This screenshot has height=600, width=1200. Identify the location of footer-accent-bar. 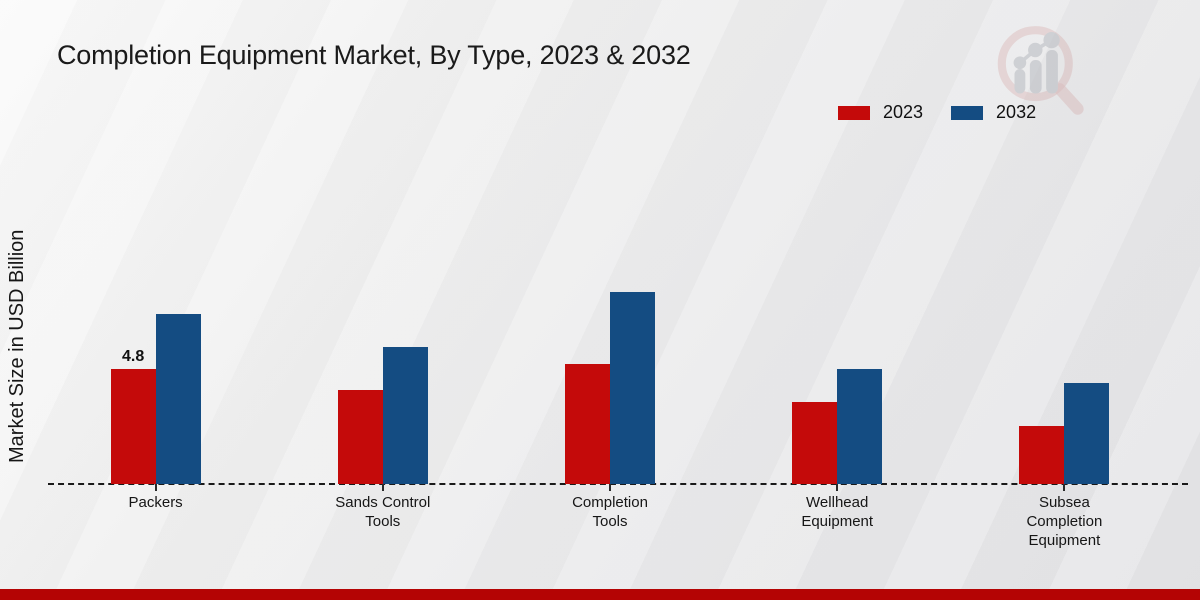
(600, 594).